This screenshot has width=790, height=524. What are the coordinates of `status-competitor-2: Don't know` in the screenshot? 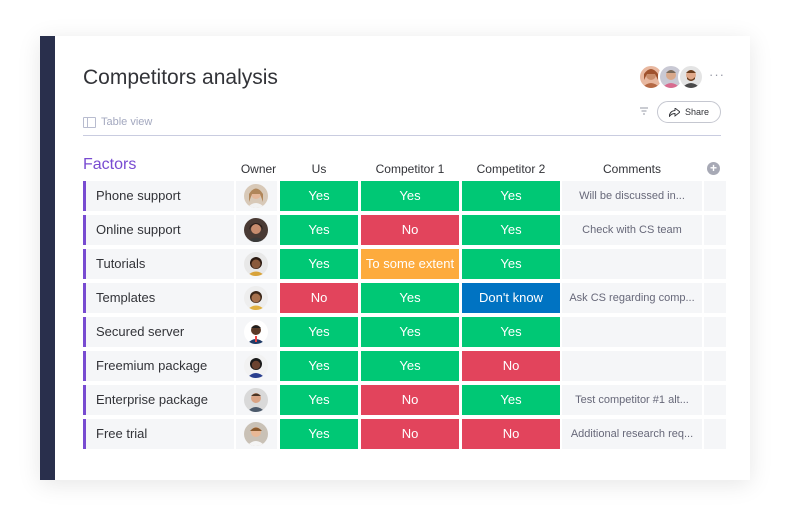 It's located at (511, 298).